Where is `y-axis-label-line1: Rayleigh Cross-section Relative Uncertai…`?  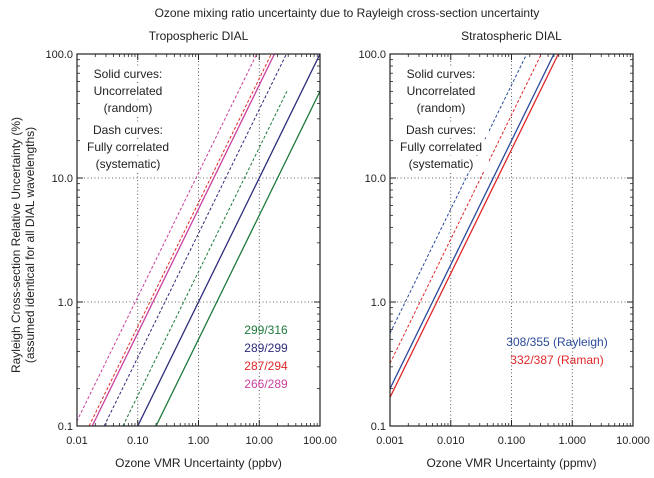 y-axis-label-line1: Rayleigh Cross-section Relative Uncertai… is located at coordinates (16, 245).